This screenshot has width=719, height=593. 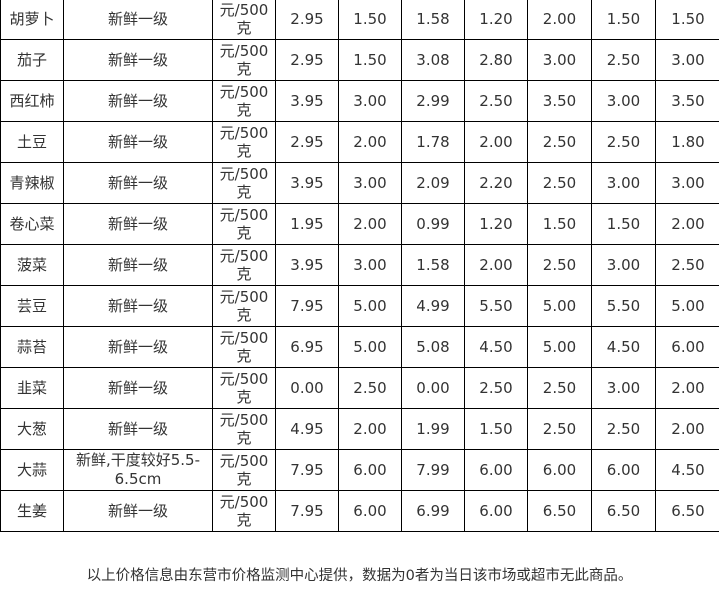 I want to click on price-cell: 3.50, so click(x=687, y=101).